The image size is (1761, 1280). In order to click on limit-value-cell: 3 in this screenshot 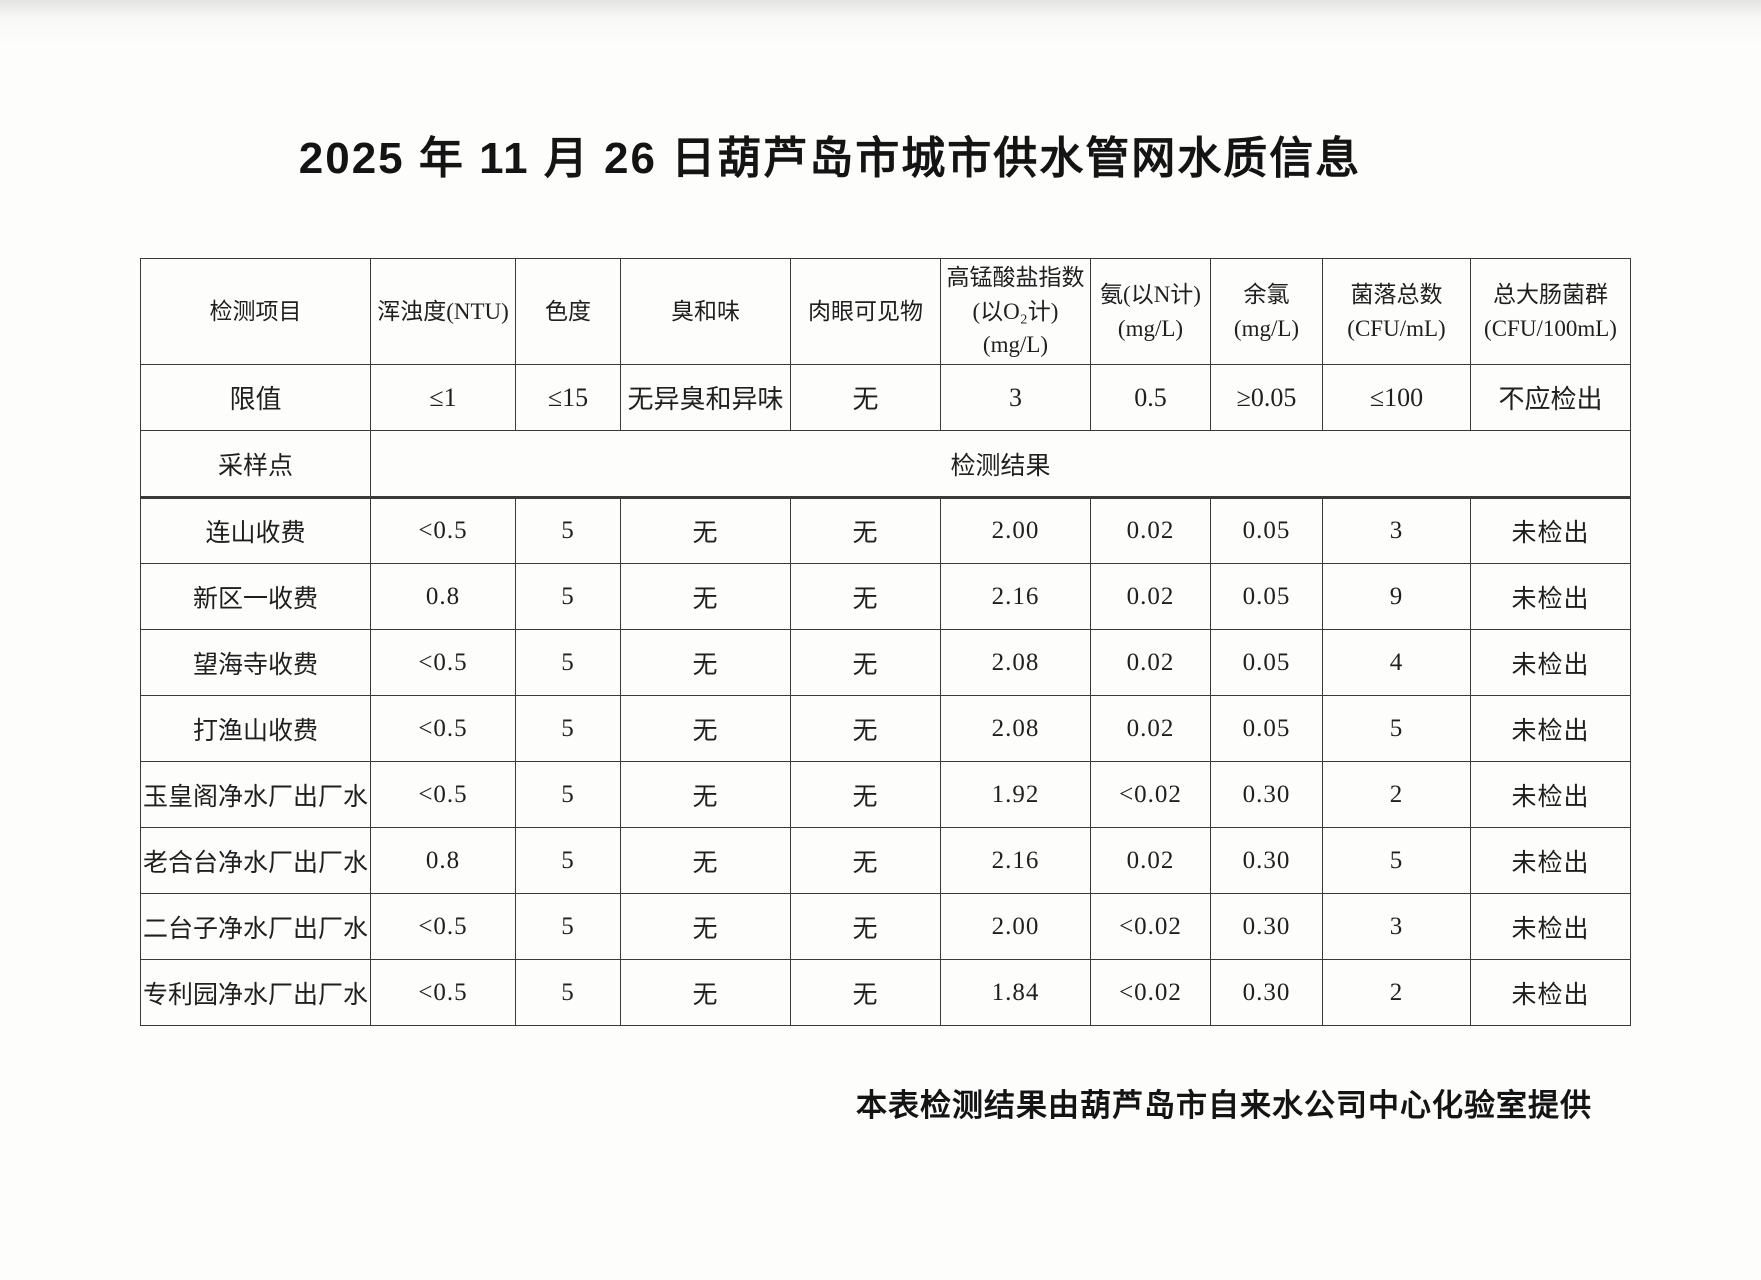, I will do `click(1015, 397)`.